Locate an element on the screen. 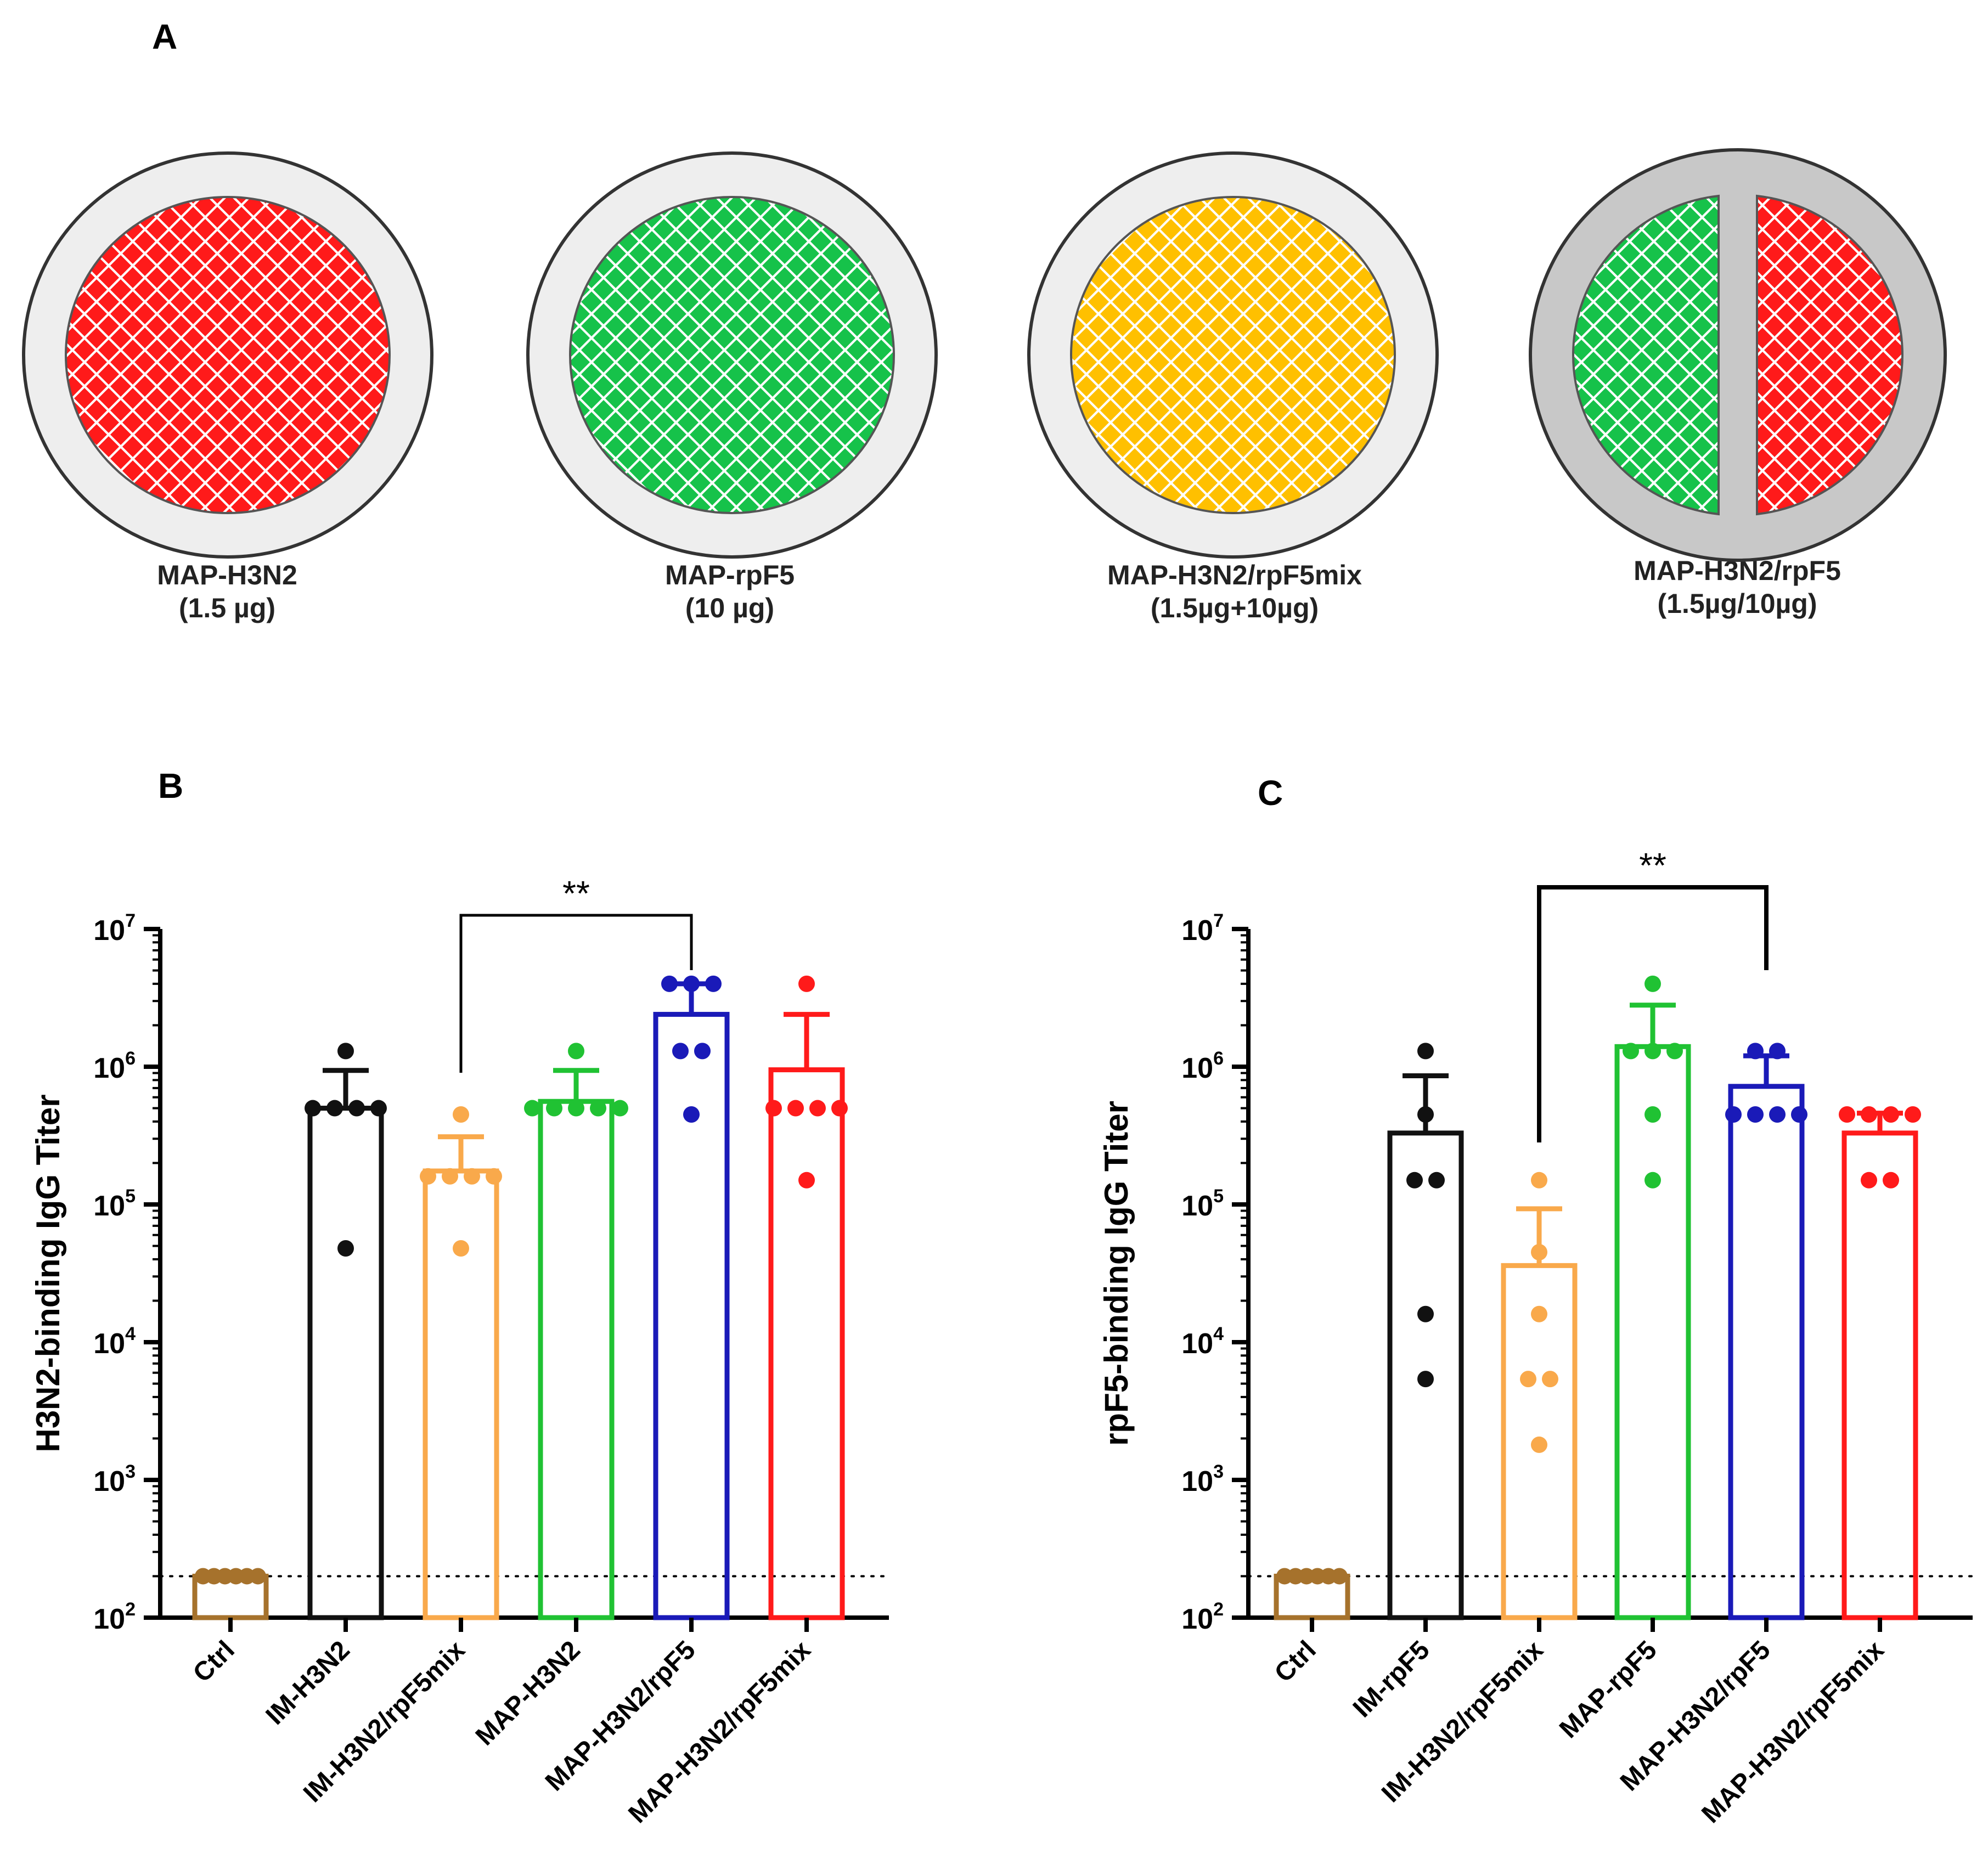 This screenshot has width=1988, height=1875. patch-dose: (1.5 µg) is located at coordinates (227, 608).